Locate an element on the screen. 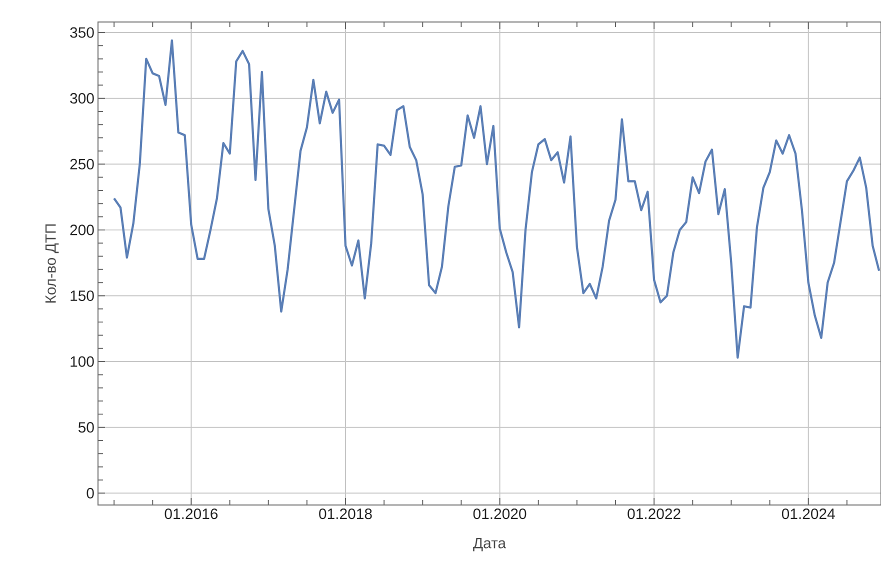 The image size is (881, 585). y-axis-title: Кол-во ДТП is located at coordinates (52, 263).